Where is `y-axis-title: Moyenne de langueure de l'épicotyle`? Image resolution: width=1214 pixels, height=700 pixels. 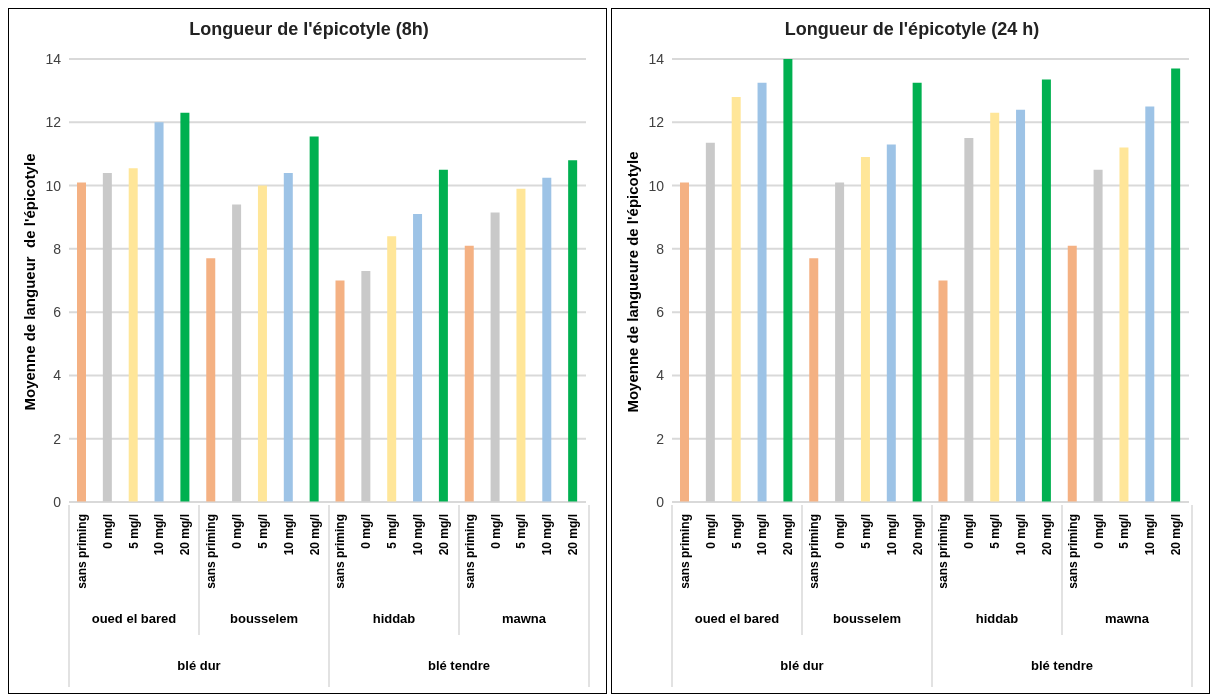 y-axis-title: Moyenne de langueure de l'épicotyle is located at coordinates (632, 282).